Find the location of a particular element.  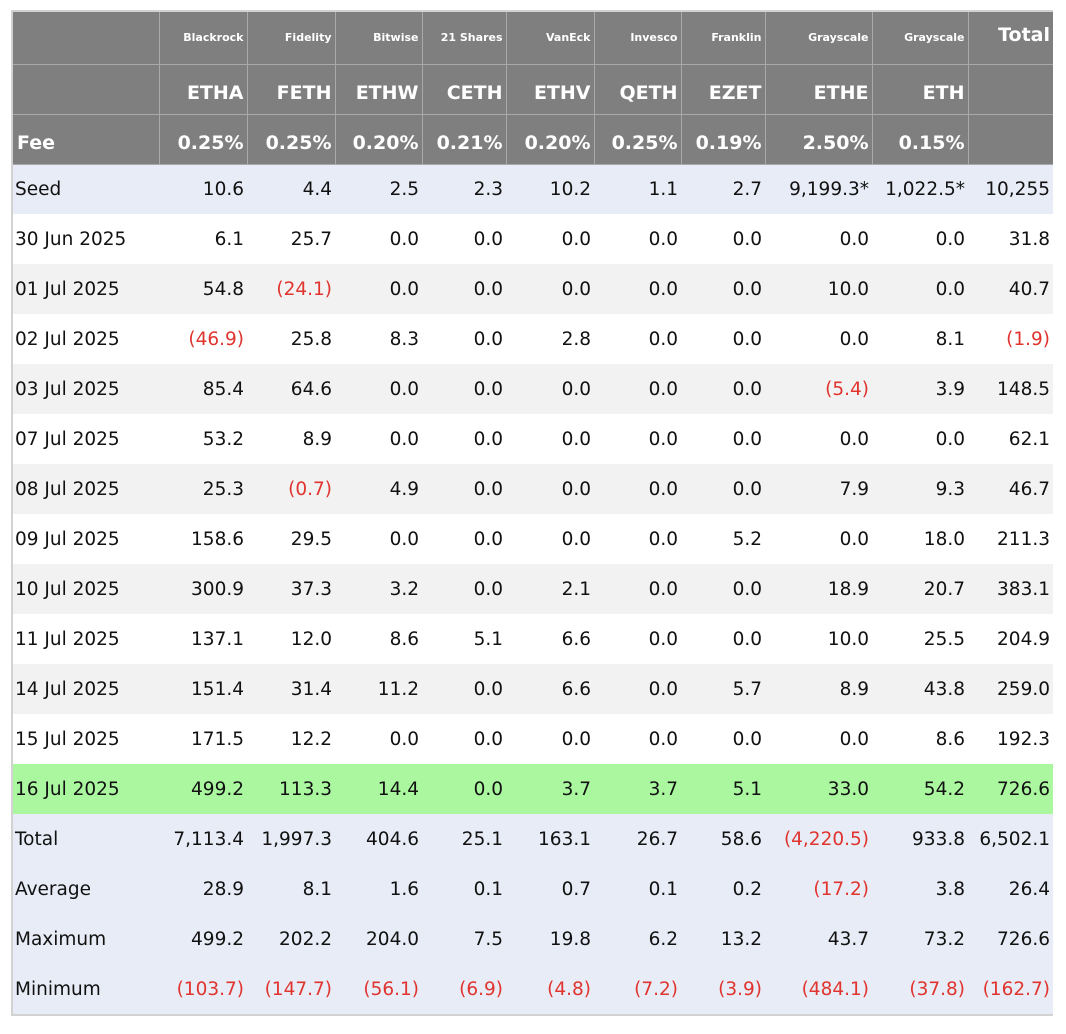

flow-cell: 7.5 is located at coordinates (464, 939).